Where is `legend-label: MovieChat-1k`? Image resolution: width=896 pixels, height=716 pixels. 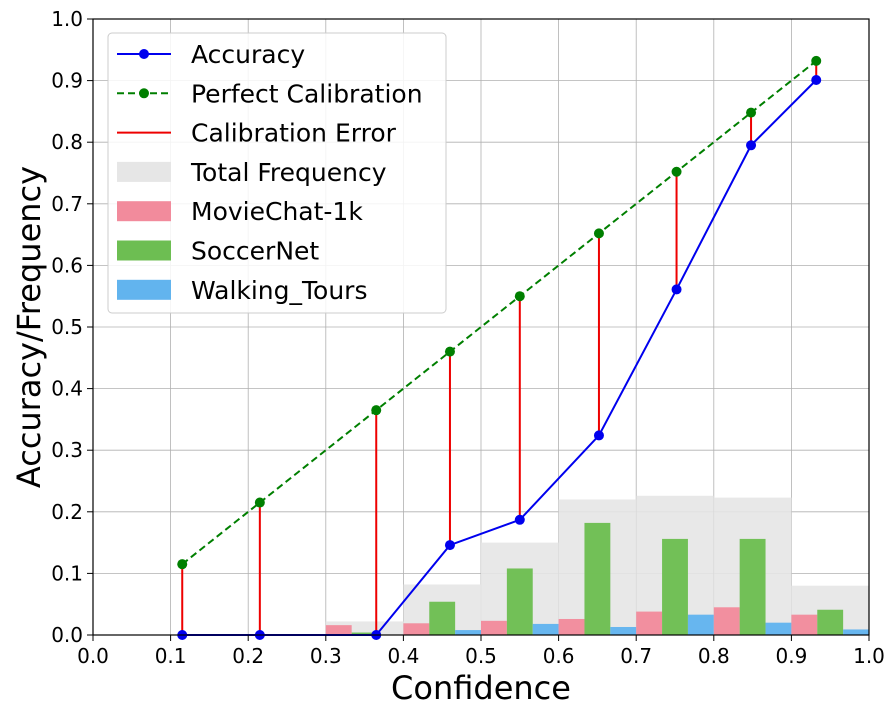
legend-label: MovieChat-1k is located at coordinates (277, 211).